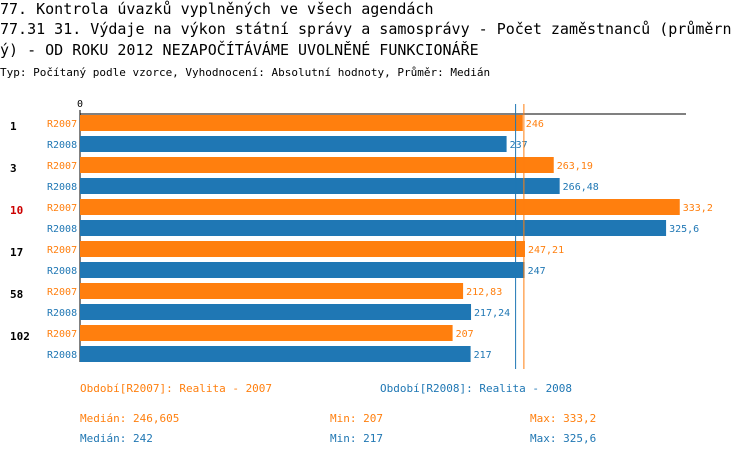  I want to click on data-label: 247, so click(537, 271).